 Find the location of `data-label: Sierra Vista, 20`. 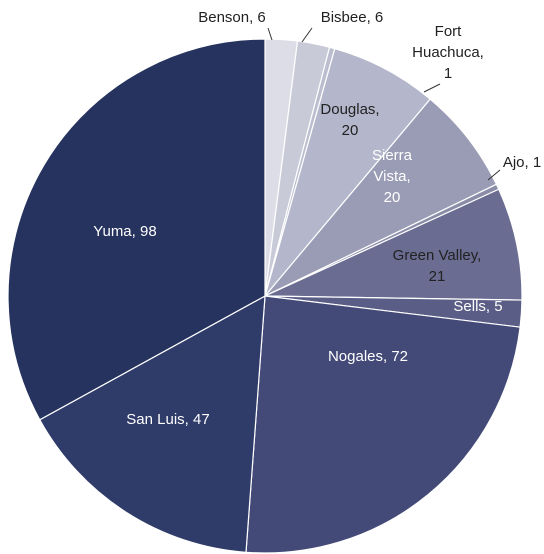

data-label: Sierra Vista, 20 is located at coordinates (392, 176).